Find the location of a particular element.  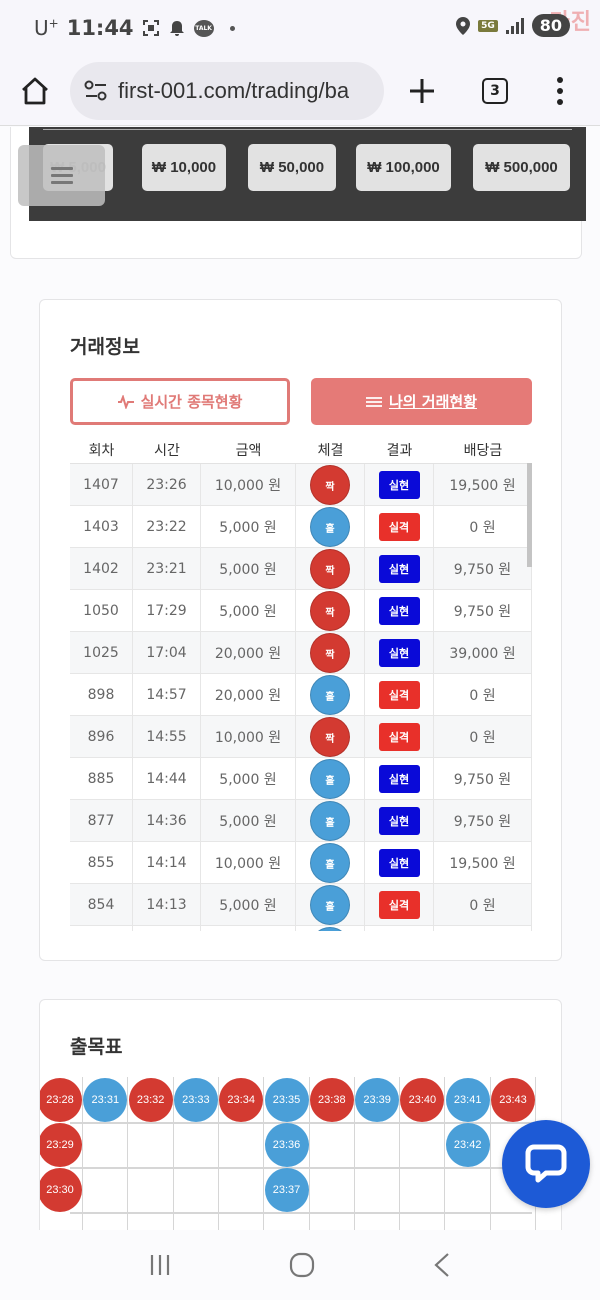

cell-time: 23:26 is located at coordinates (167, 484).